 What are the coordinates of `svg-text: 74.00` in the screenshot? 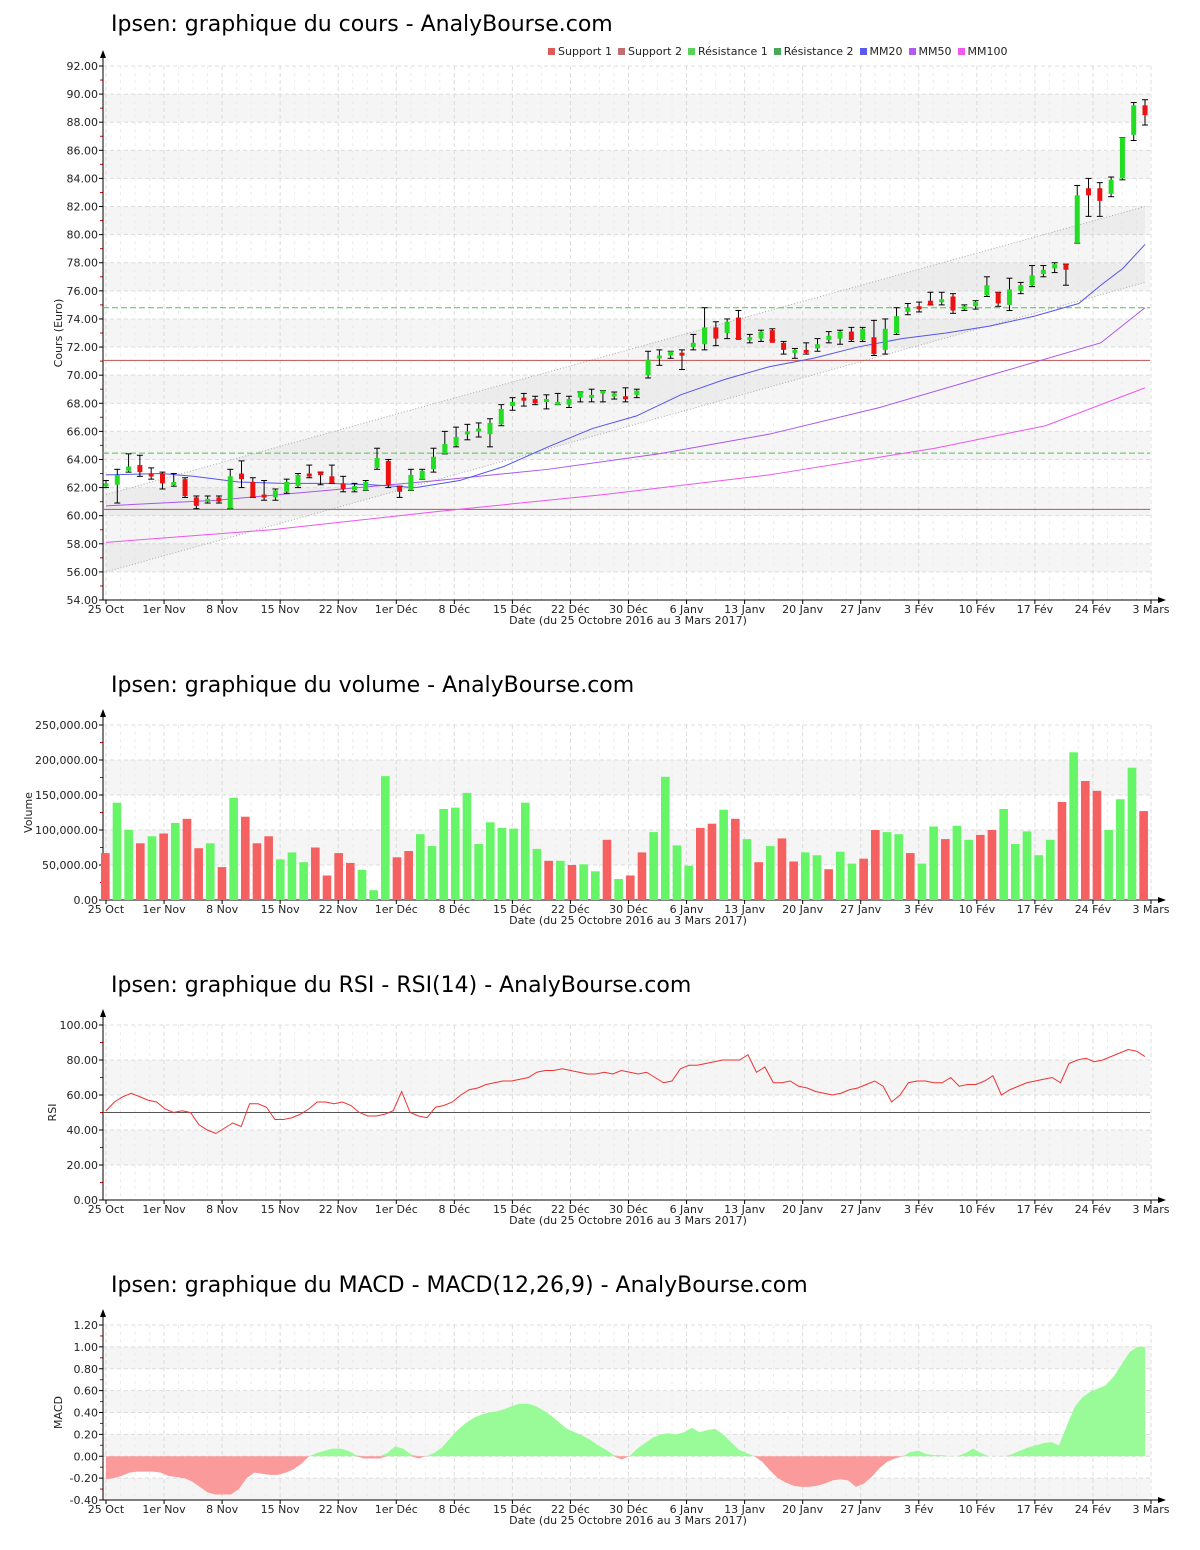 It's located at (83, 319).